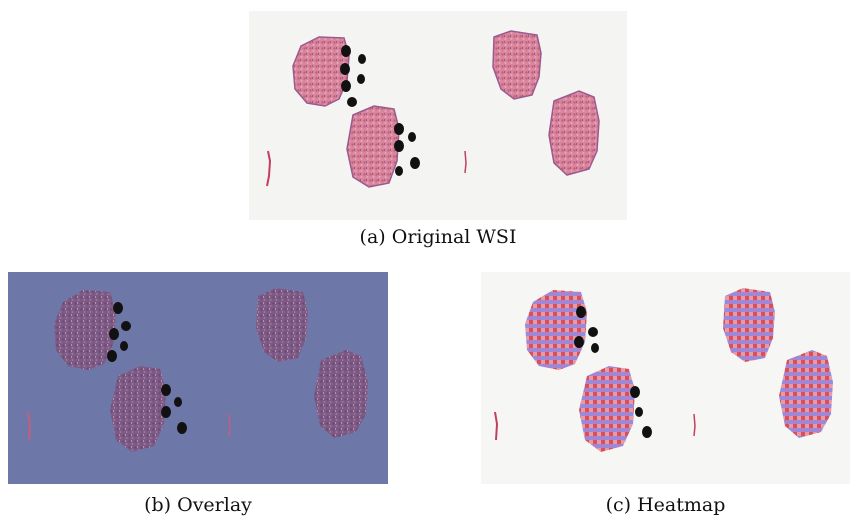  What do you see at coordinates (665, 505) in the screenshot?
I see `caption-heatmap: (c) Heatmap` at bounding box center [665, 505].